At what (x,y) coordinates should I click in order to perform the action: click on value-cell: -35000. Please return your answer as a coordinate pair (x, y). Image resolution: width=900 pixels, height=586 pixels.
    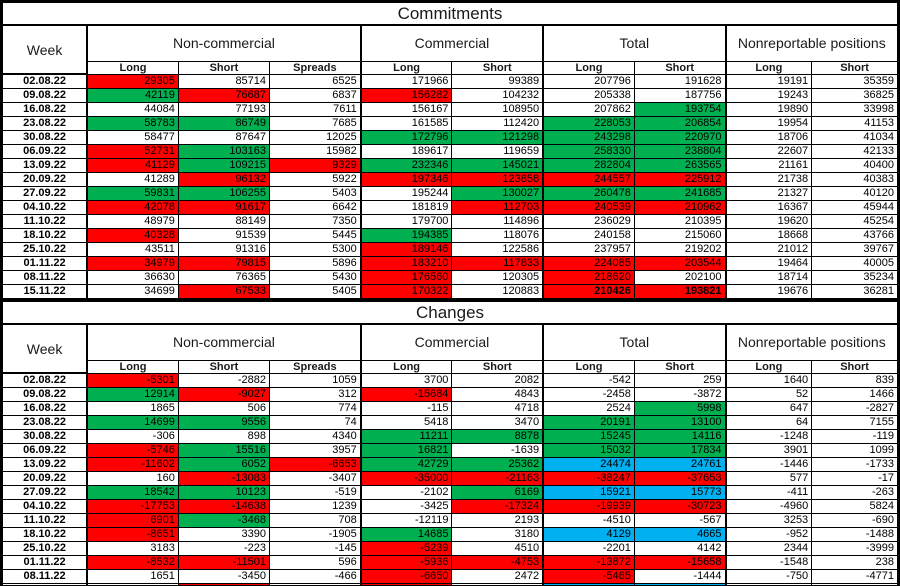
    Looking at the image, I should click on (406, 478).